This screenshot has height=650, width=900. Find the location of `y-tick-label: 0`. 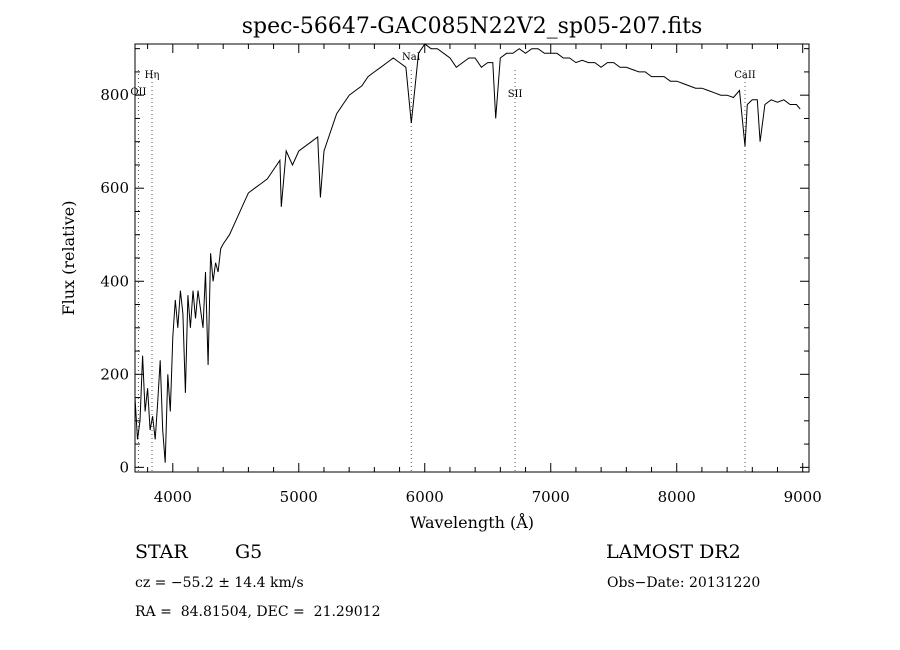

y-tick-label: 0 is located at coordinates (124, 467).